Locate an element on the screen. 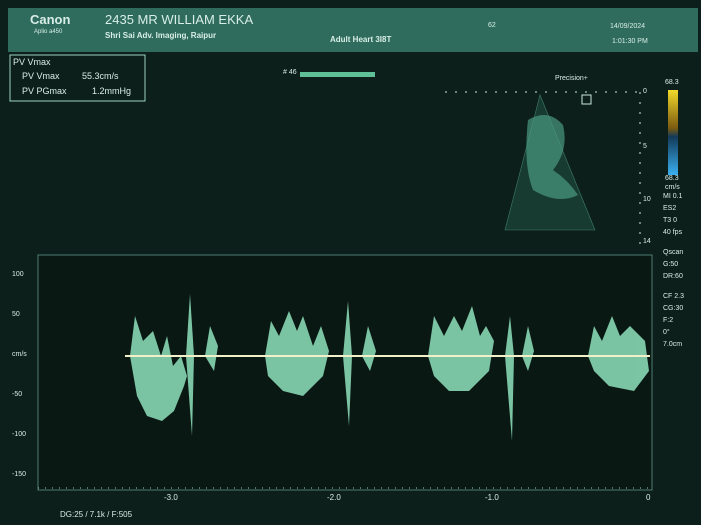  doppler-x-label: 0 is located at coordinates (648, 497).